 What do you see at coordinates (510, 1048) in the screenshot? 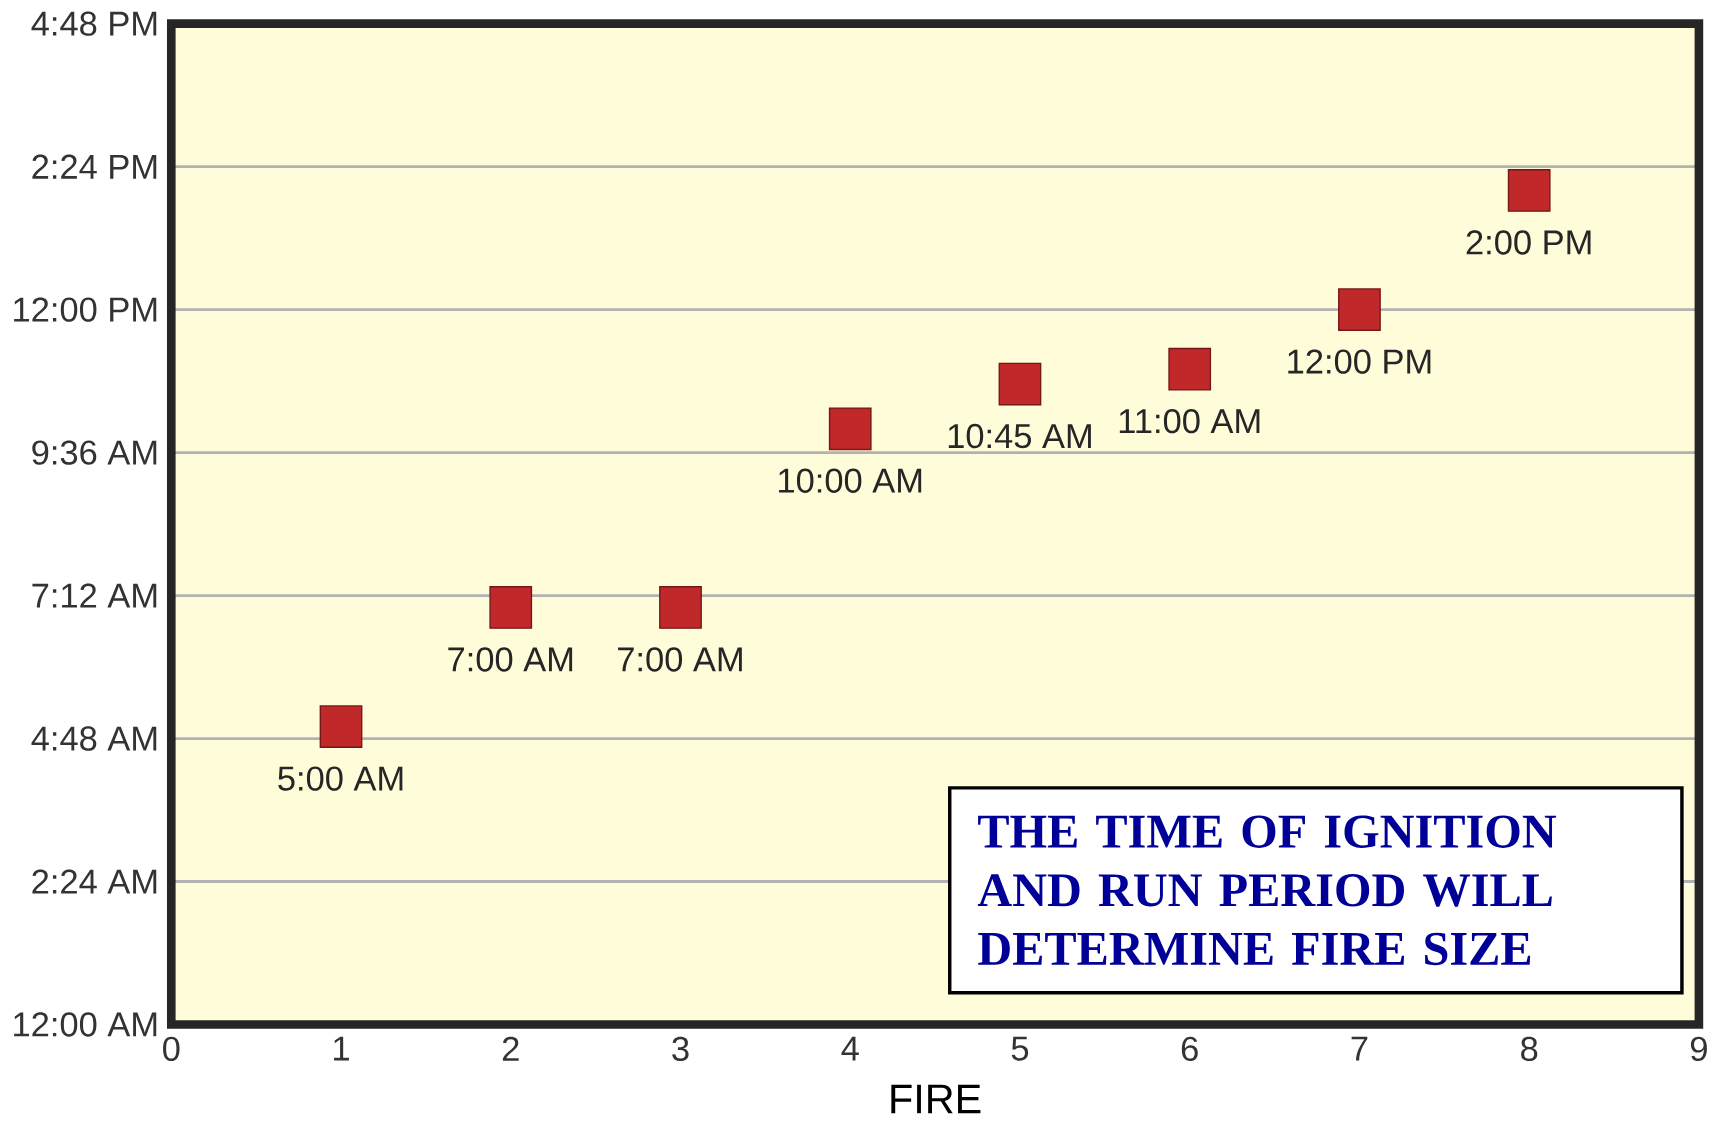
I see `x-tick-label: 2` at bounding box center [510, 1048].